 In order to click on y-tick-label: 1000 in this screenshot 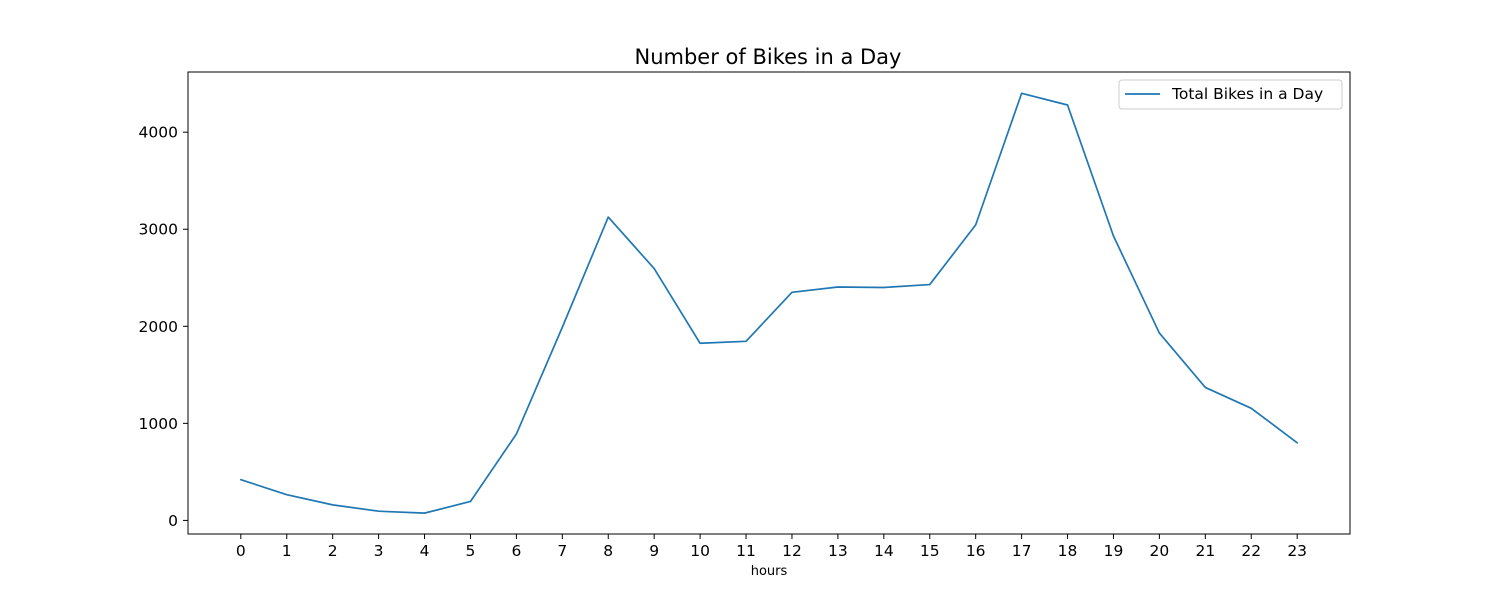, I will do `click(158, 424)`.